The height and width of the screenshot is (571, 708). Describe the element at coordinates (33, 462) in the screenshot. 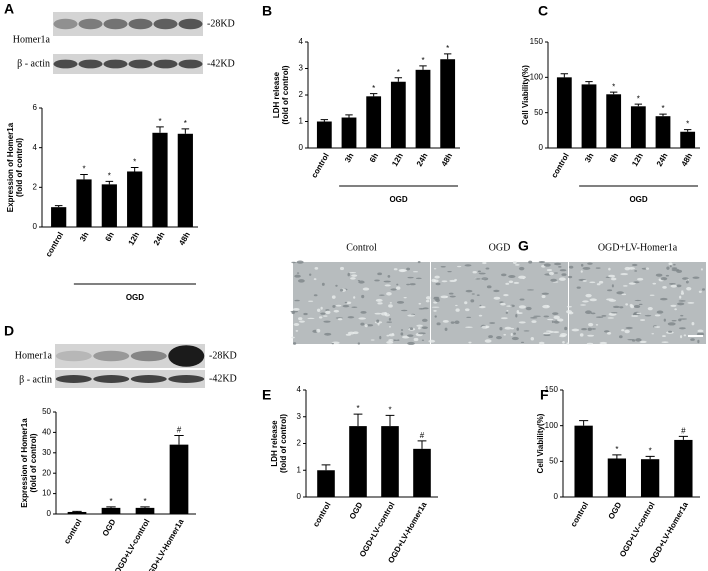

I see `y-axis-label: (fold of control)` at that location.